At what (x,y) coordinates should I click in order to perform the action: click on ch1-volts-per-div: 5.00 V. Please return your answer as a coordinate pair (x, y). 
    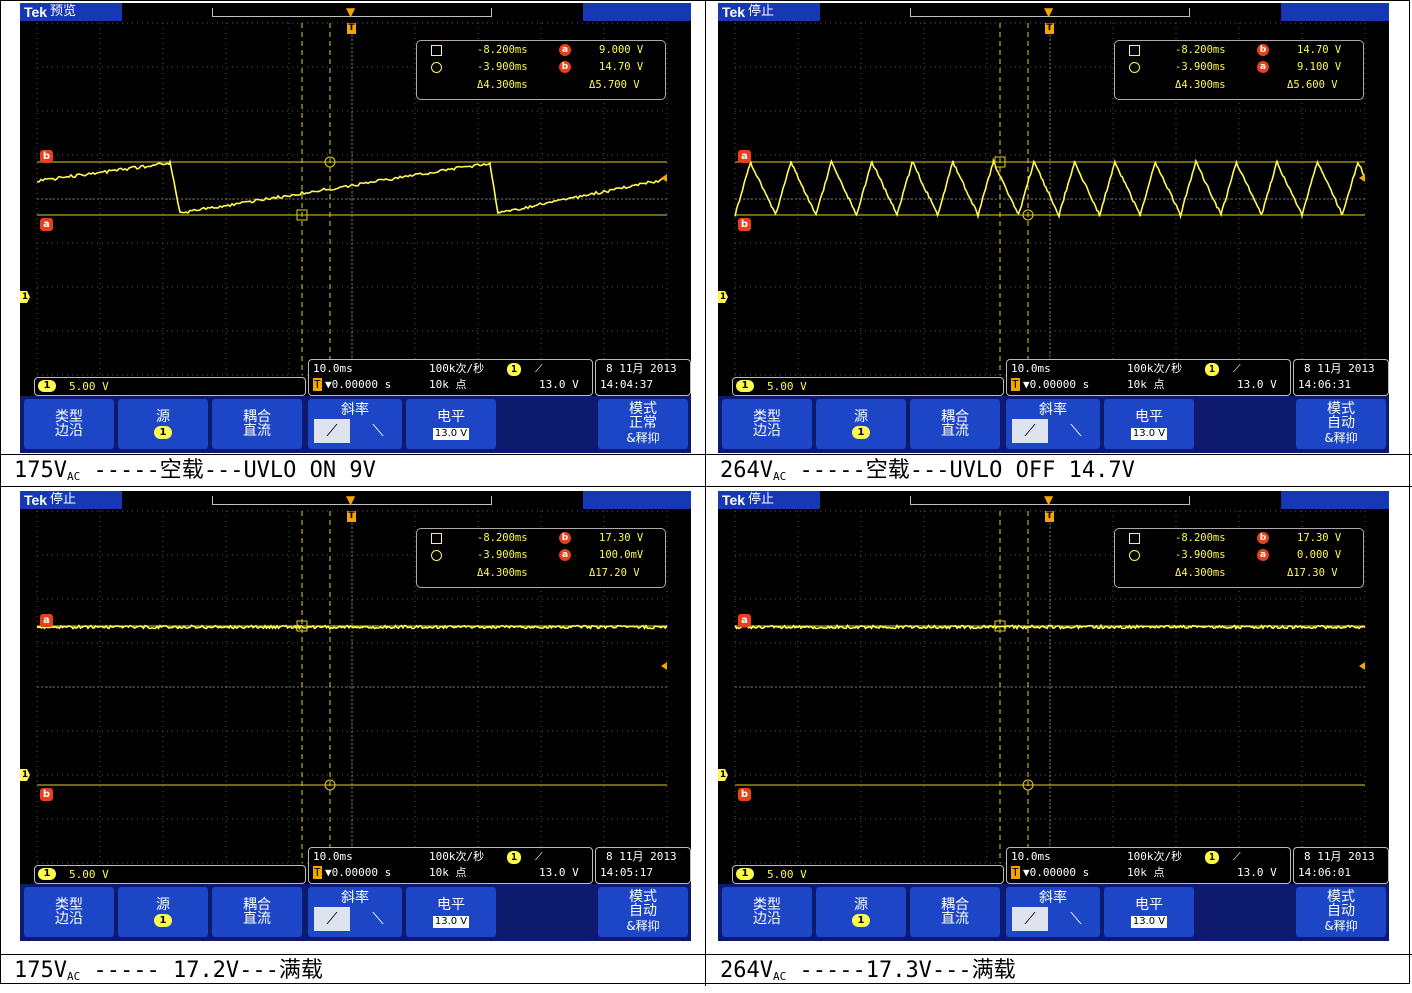
    Looking at the image, I should click on (787, 386).